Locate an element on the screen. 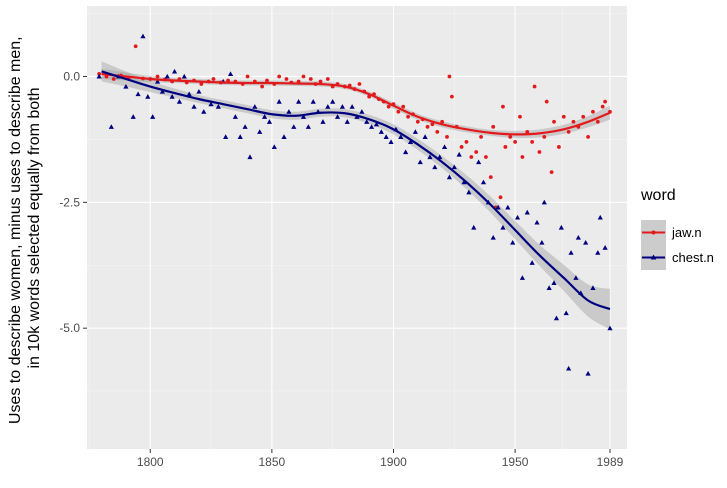 The image size is (727, 488). y-axis-title-line-2: in 10k words selected equally from both is located at coordinates (34, 227).